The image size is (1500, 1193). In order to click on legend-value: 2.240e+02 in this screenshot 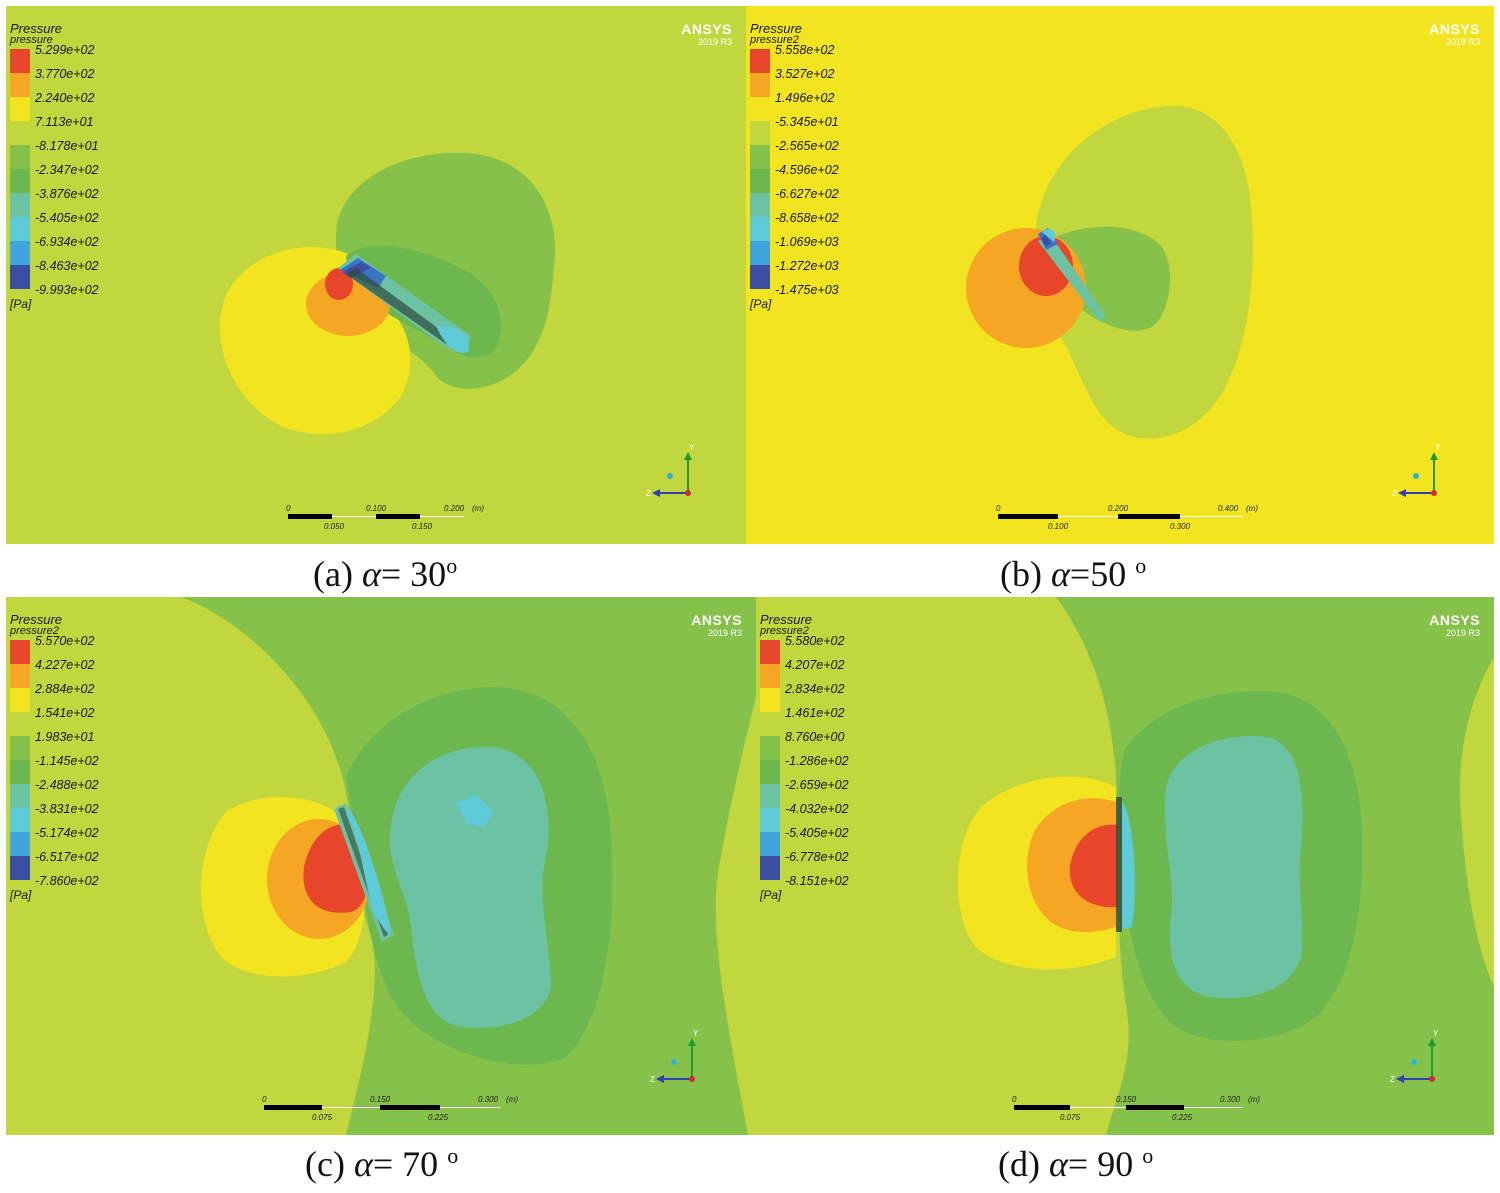, I will do `click(65, 98)`.